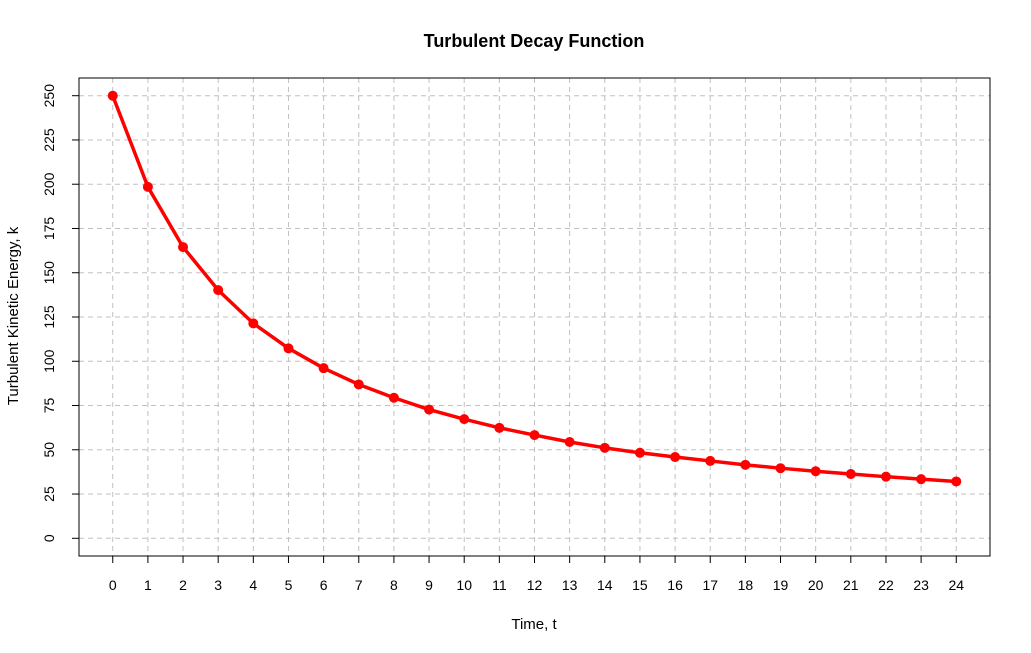 This screenshot has width=1031, height=653. Describe the element at coordinates (535, 585) in the screenshot. I see `x-tick-label: 12` at that location.